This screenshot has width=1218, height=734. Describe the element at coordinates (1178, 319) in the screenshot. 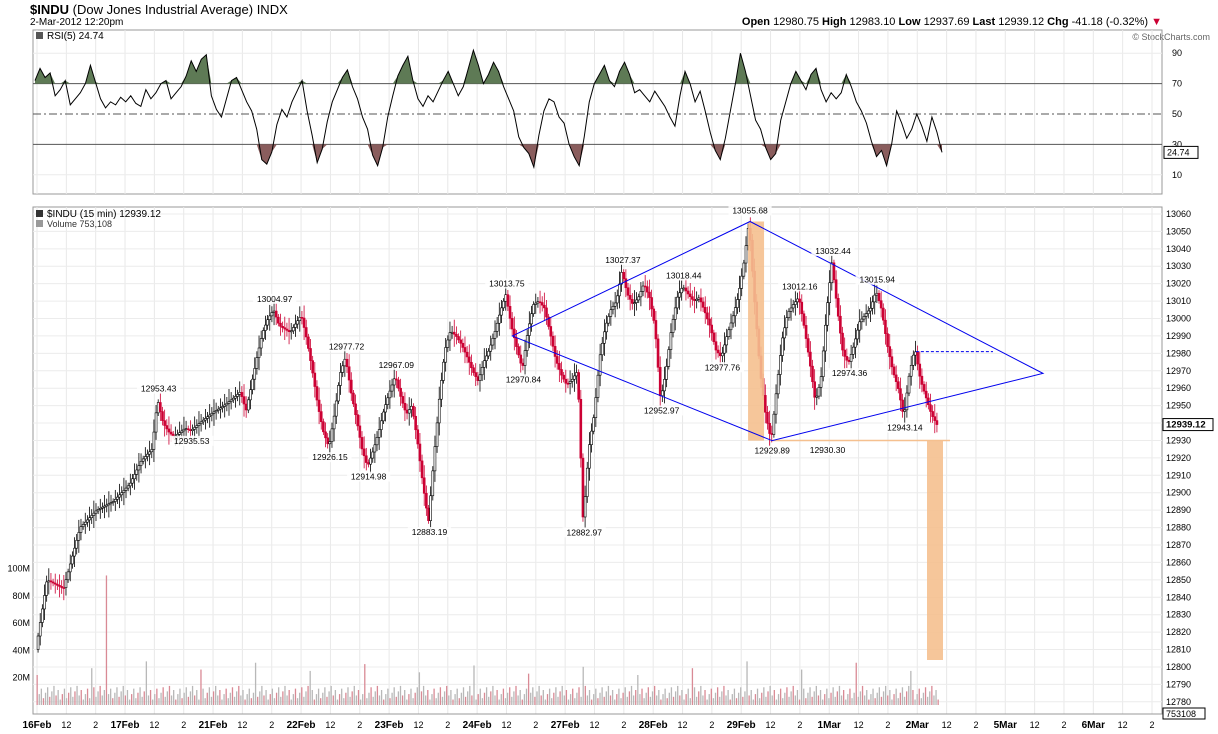

I see `price-y-tick: 13000` at that location.